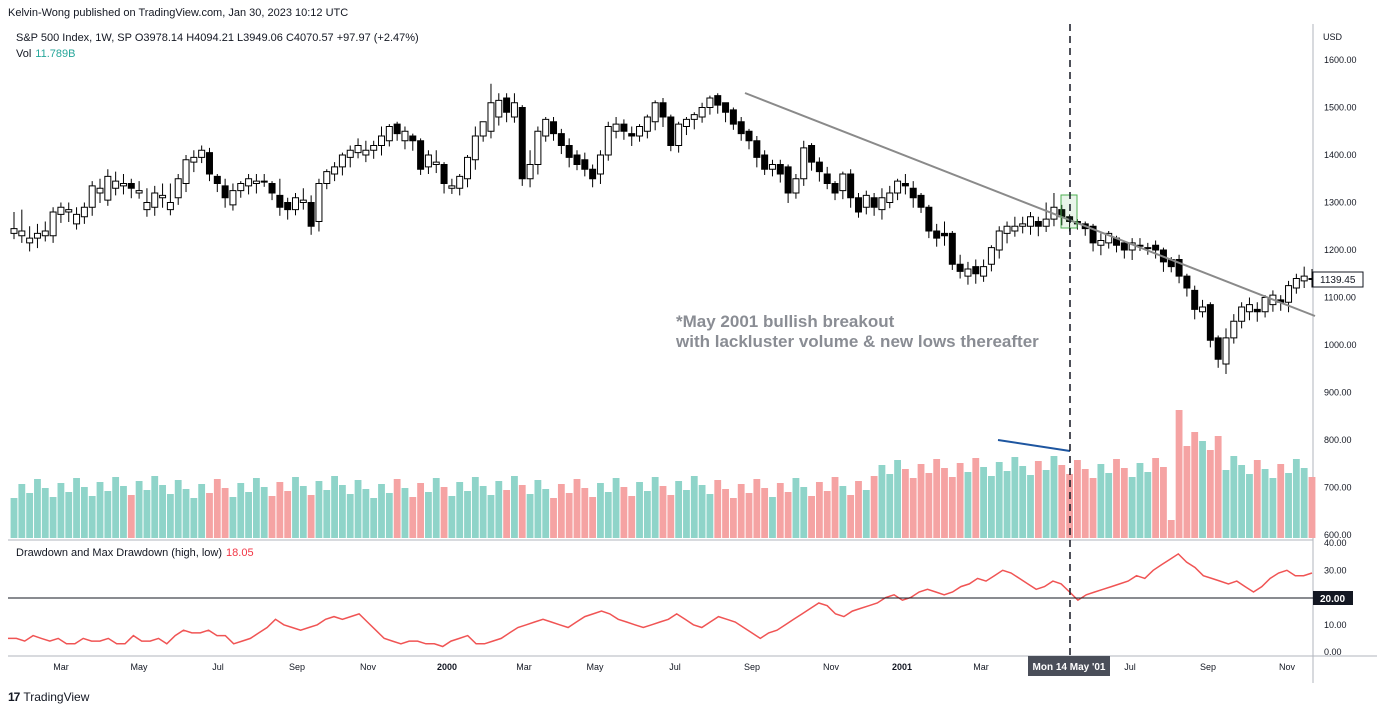 This screenshot has height=713, width=1377. What do you see at coordinates (1130, 667) in the screenshot?
I see `time-tick-label: Jul` at bounding box center [1130, 667].